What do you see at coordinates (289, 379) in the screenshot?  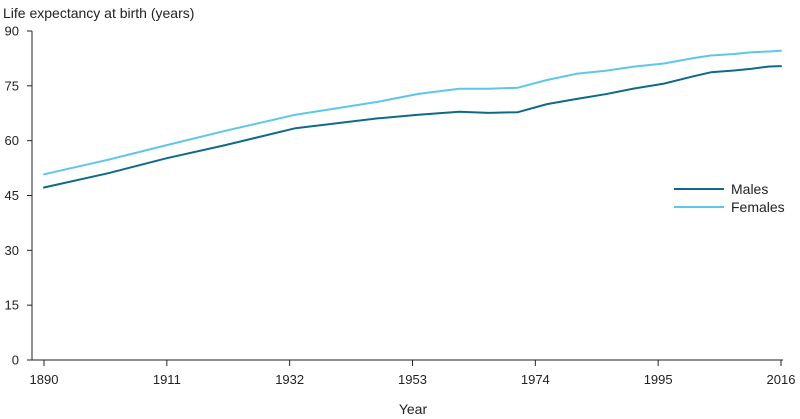 I see `x-tick-label: 1932` at bounding box center [289, 379].